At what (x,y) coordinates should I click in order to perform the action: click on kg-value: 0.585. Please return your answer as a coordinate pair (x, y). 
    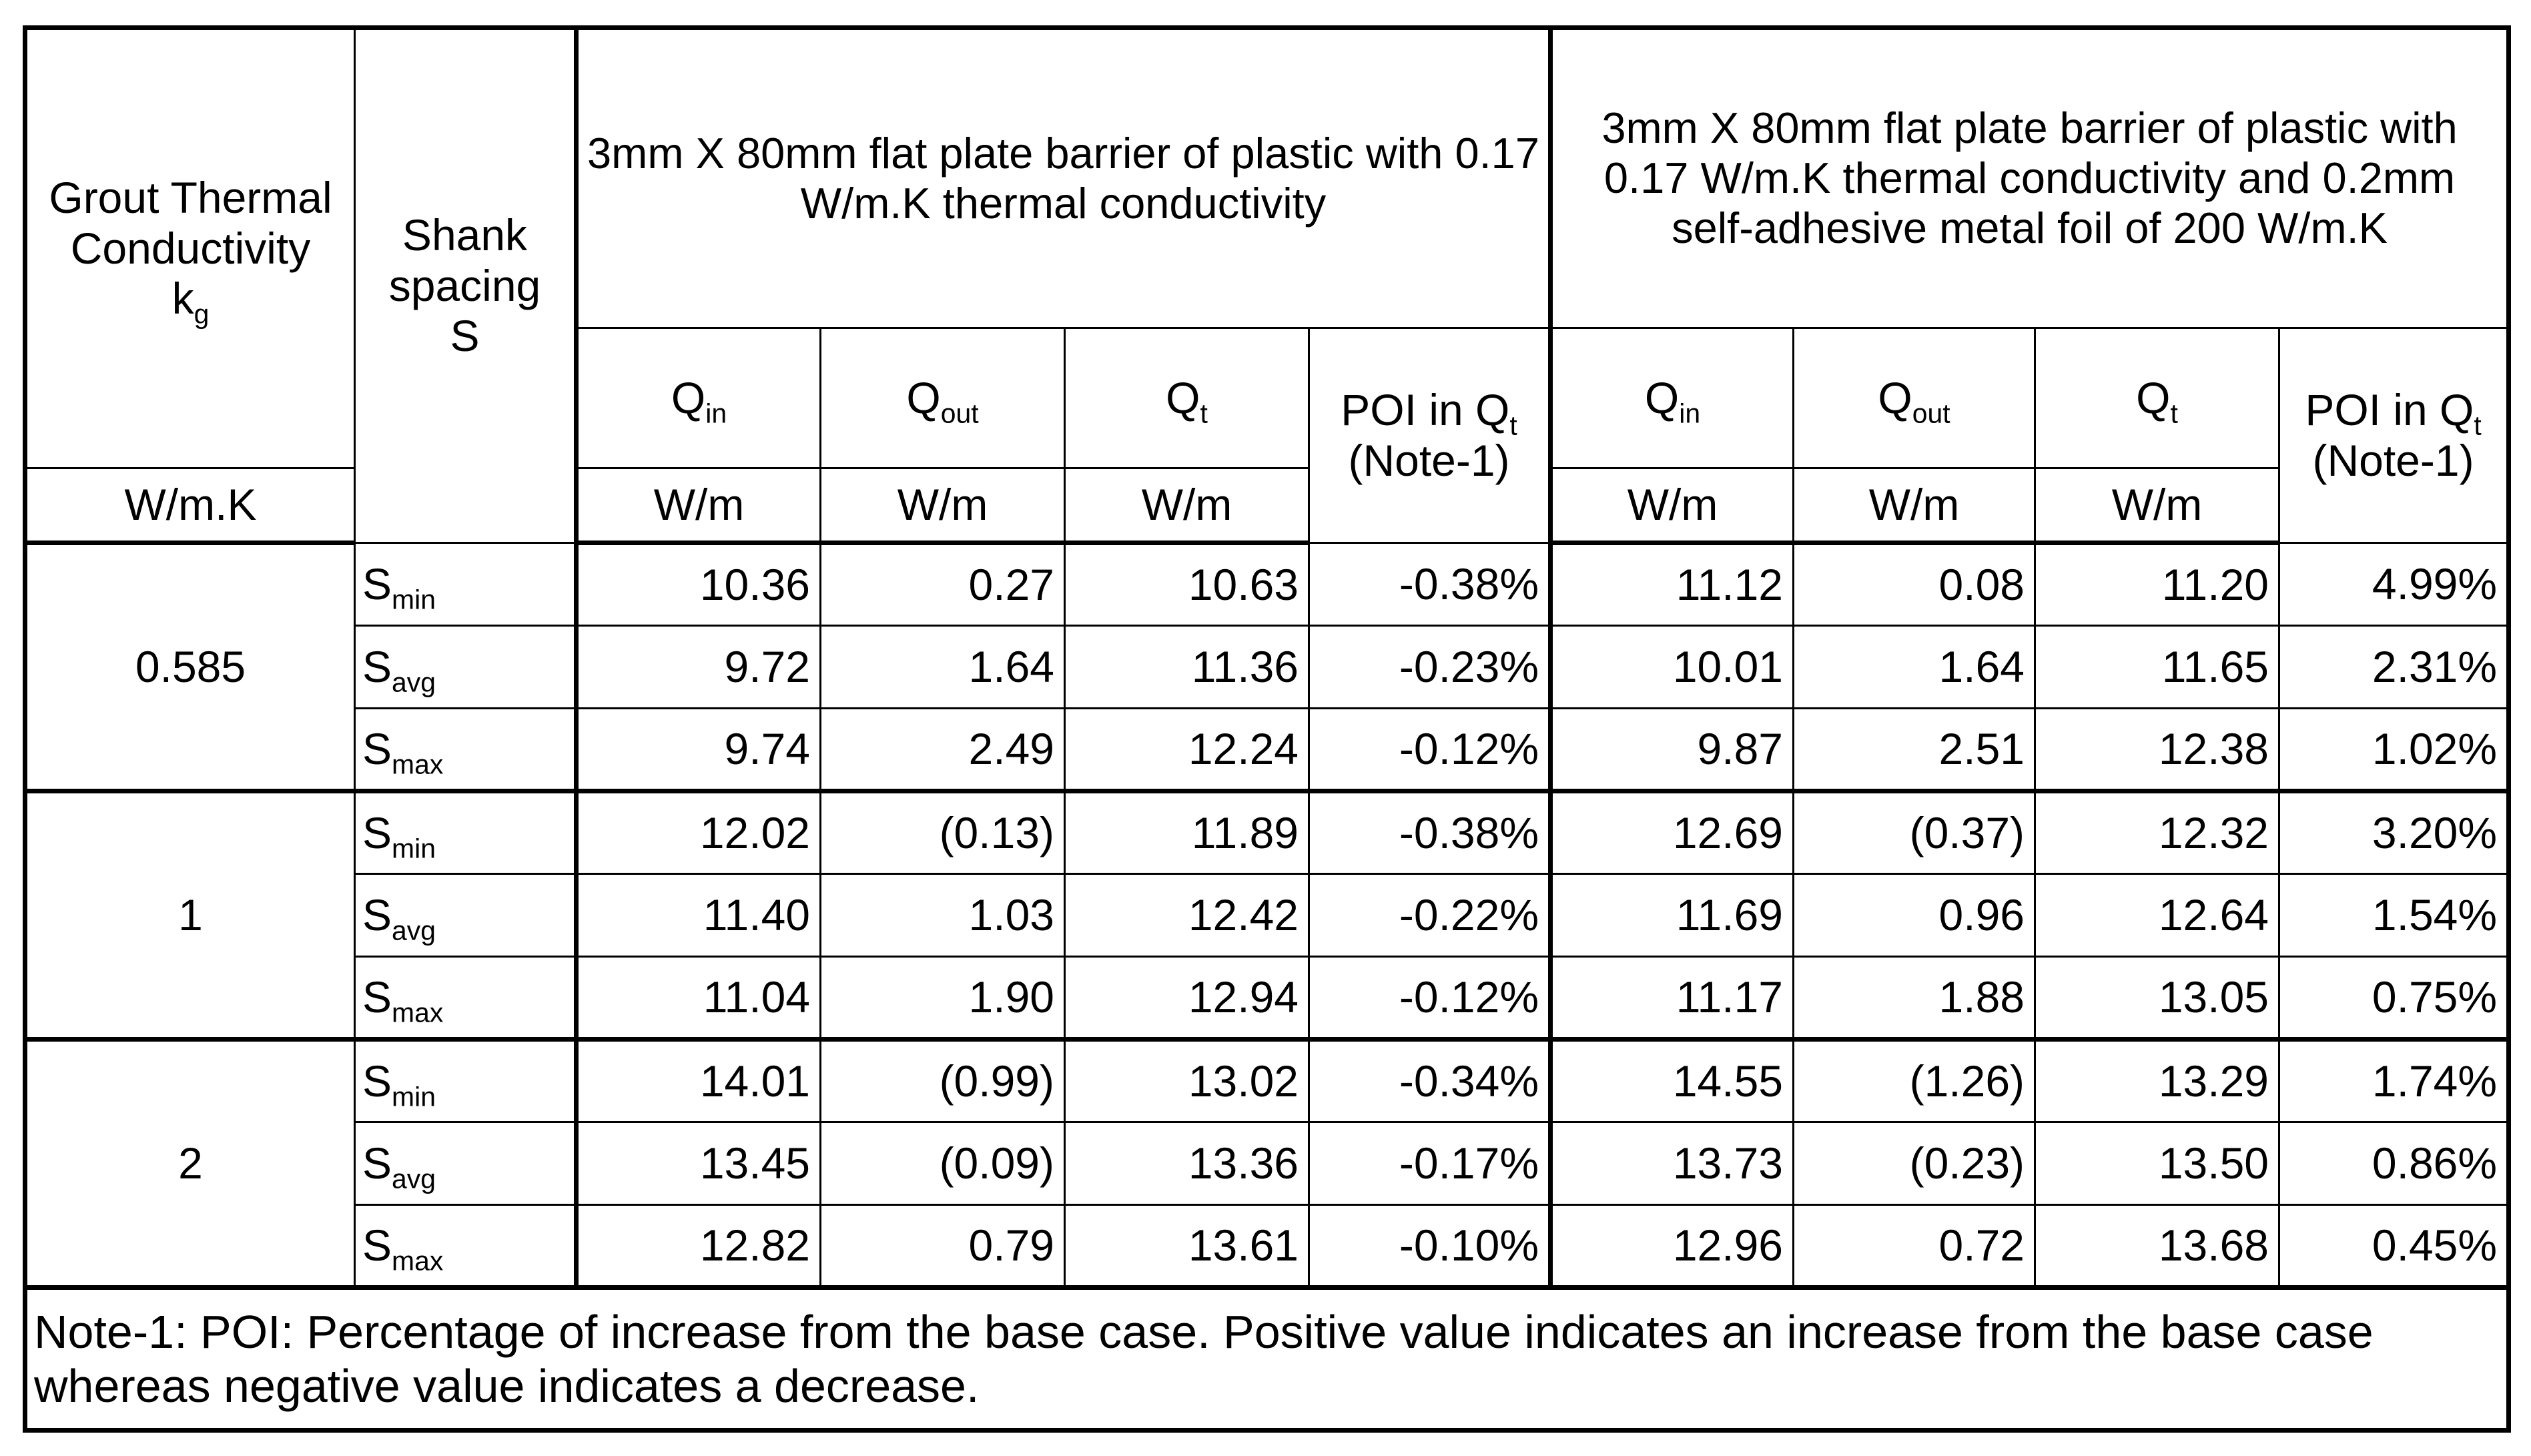
    Looking at the image, I should click on (190, 667).